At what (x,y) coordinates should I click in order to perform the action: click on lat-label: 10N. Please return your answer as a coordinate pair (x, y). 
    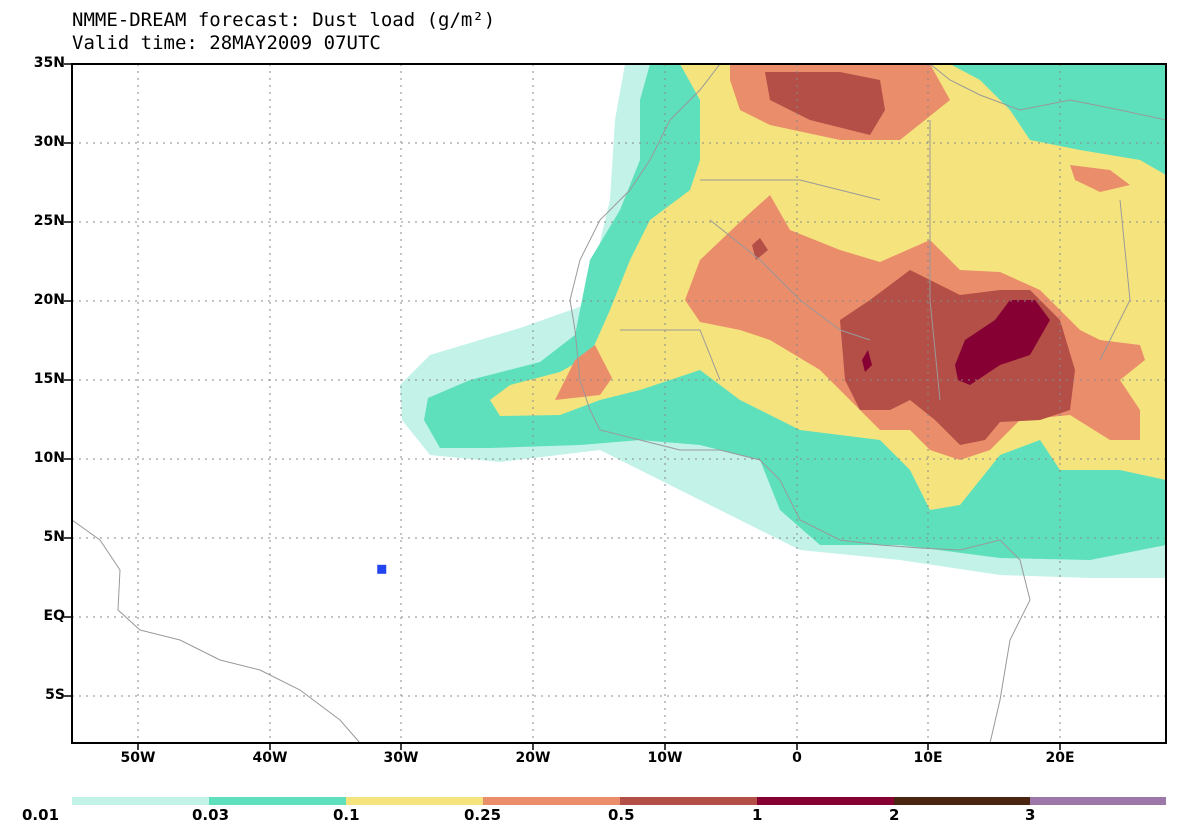
    Looking at the image, I should click on (49, 458).